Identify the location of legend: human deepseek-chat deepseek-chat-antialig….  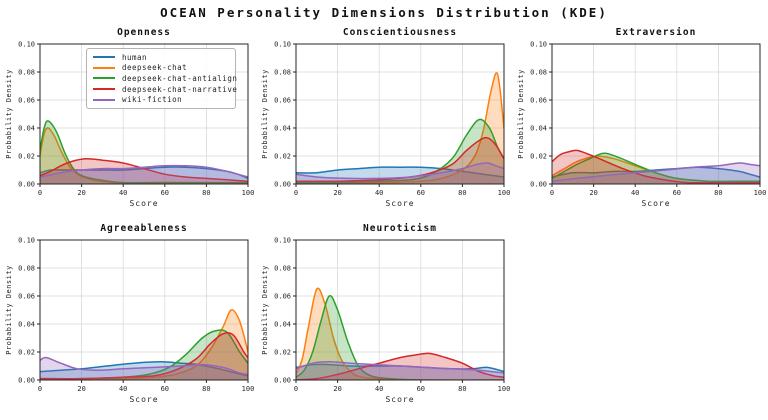
(162, 78).